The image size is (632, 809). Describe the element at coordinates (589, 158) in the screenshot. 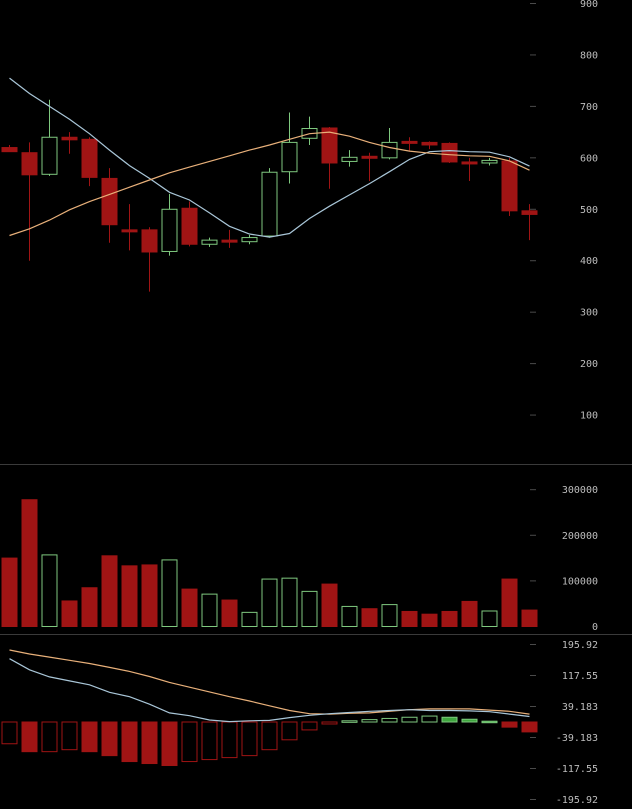

I see `price-axis-tick-label: 600` at that location.